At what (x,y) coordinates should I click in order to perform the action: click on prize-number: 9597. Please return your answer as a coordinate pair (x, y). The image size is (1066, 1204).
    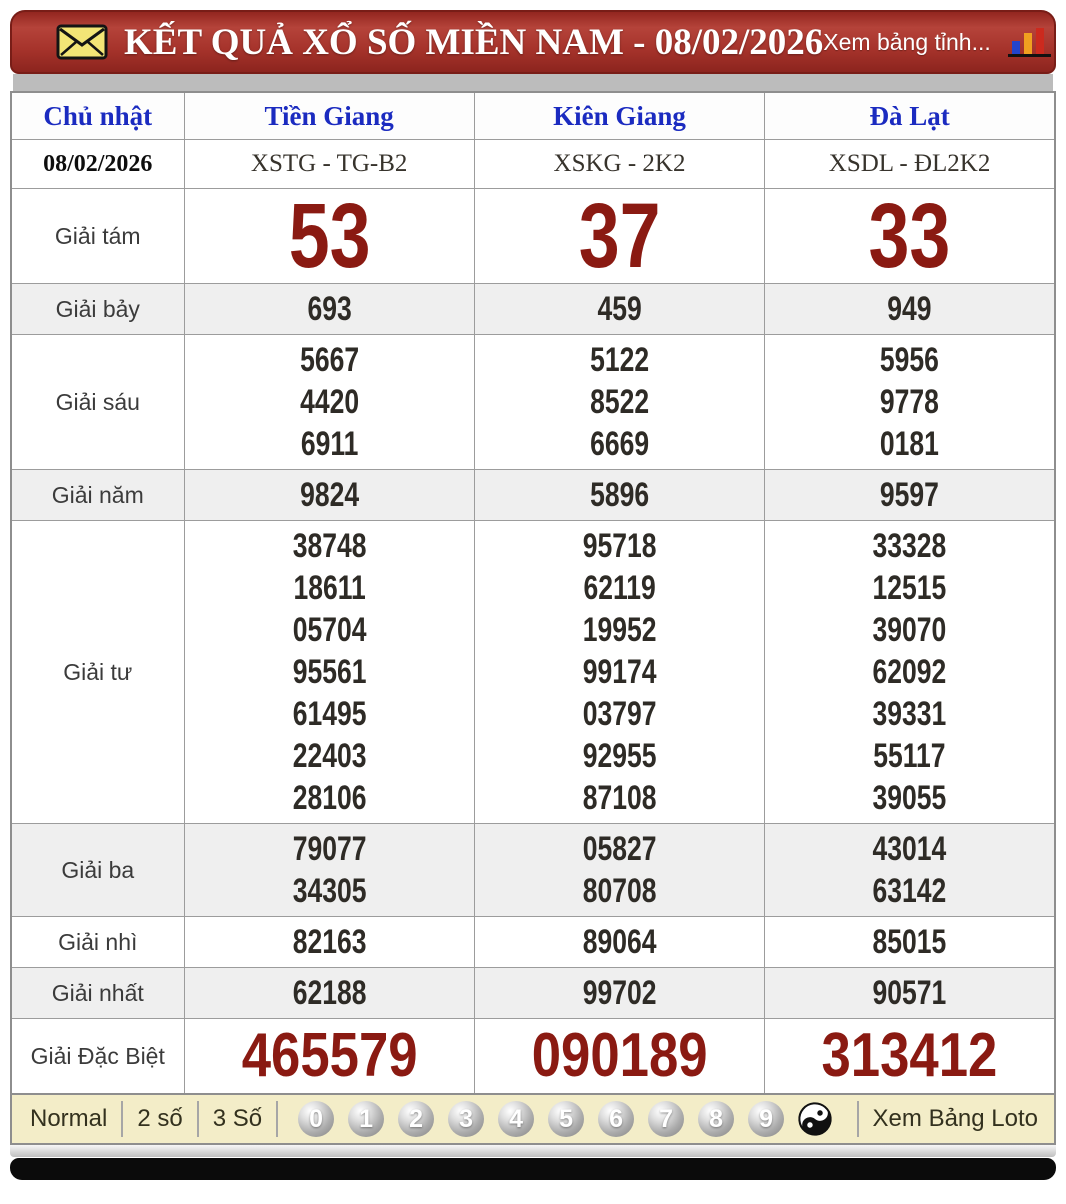
    Looking at the image, I should click on (910, 495).